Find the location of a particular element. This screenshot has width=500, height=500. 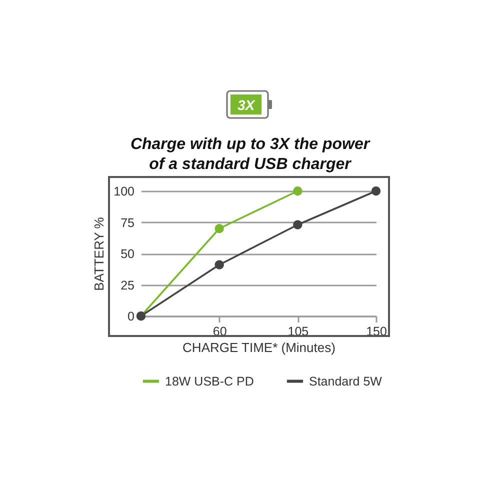

chart-title: Charge with up to 3X the power of a standard USB charger is located at coordinates (250, 155).